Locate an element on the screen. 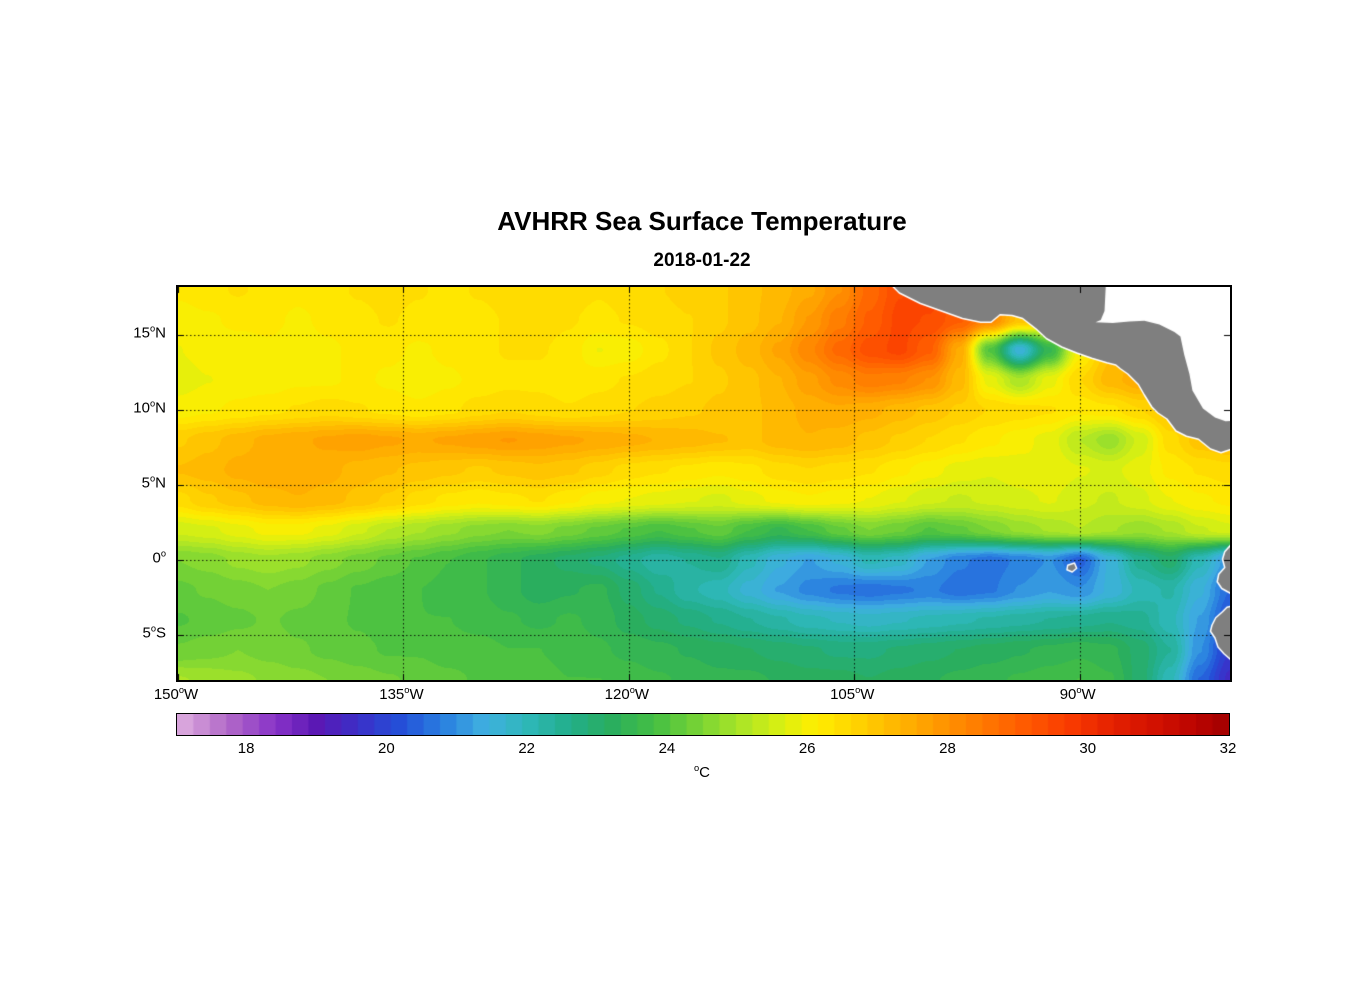  x-tick-label: 135oW is located at coordinates (401, 694).